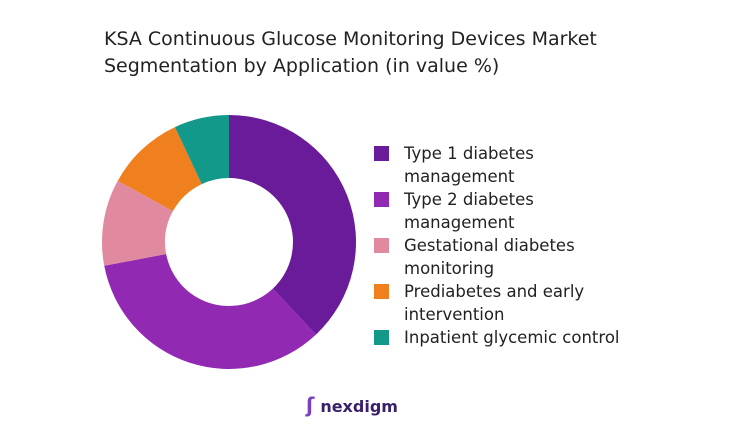 Image resolution: width=749 pixels, height=438 pixels. I want to click on logo-icon: ʃ, so click(310, 405).